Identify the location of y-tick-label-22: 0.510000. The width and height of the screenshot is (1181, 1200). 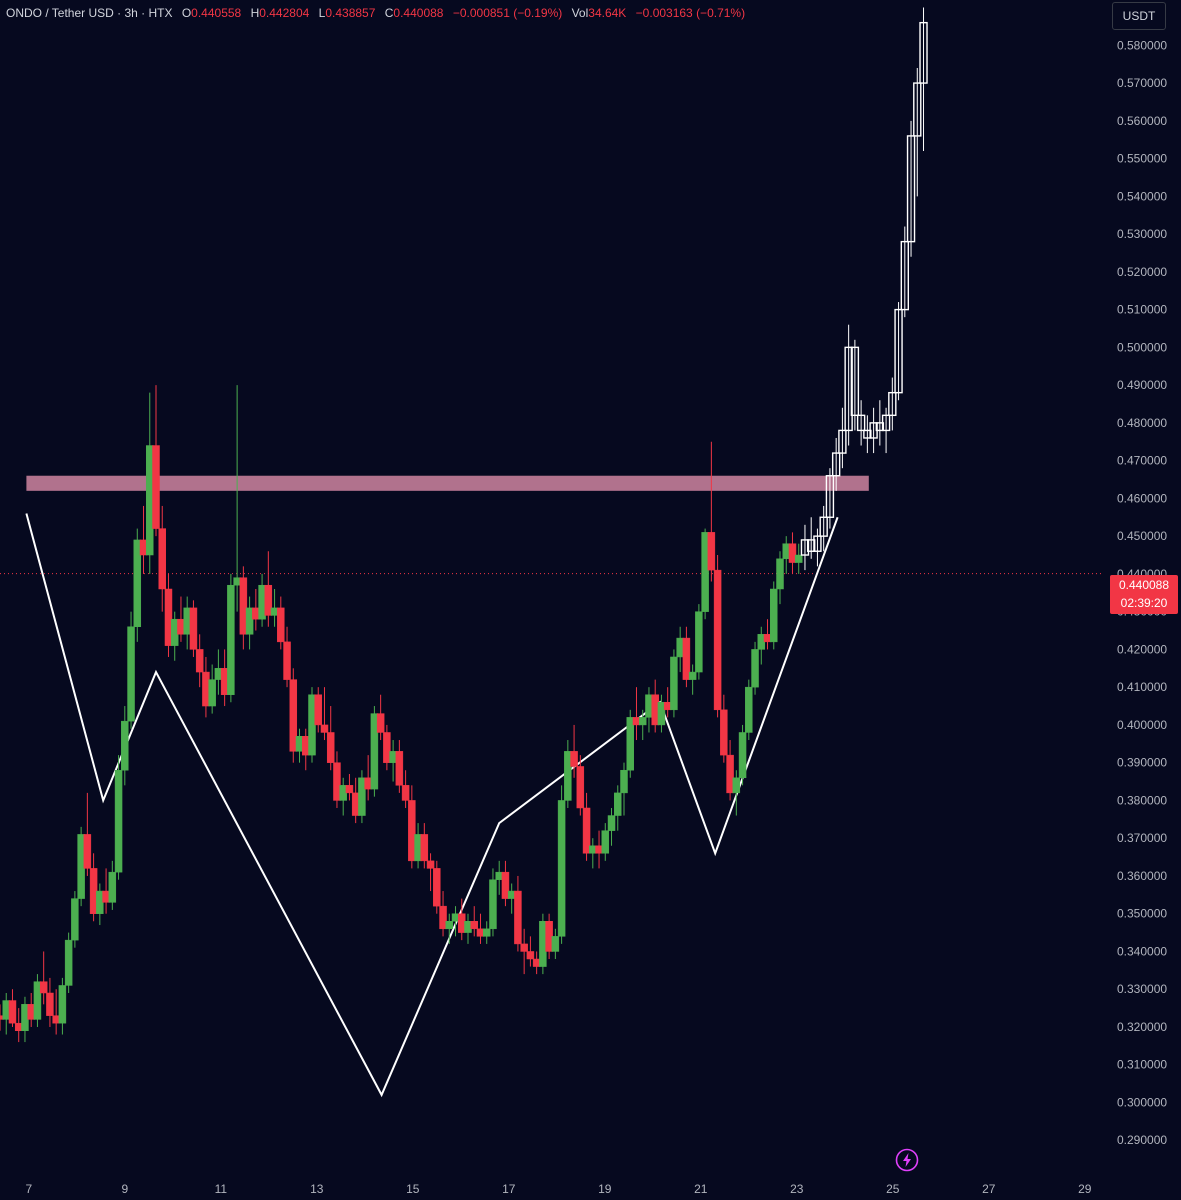
(1142, 310).